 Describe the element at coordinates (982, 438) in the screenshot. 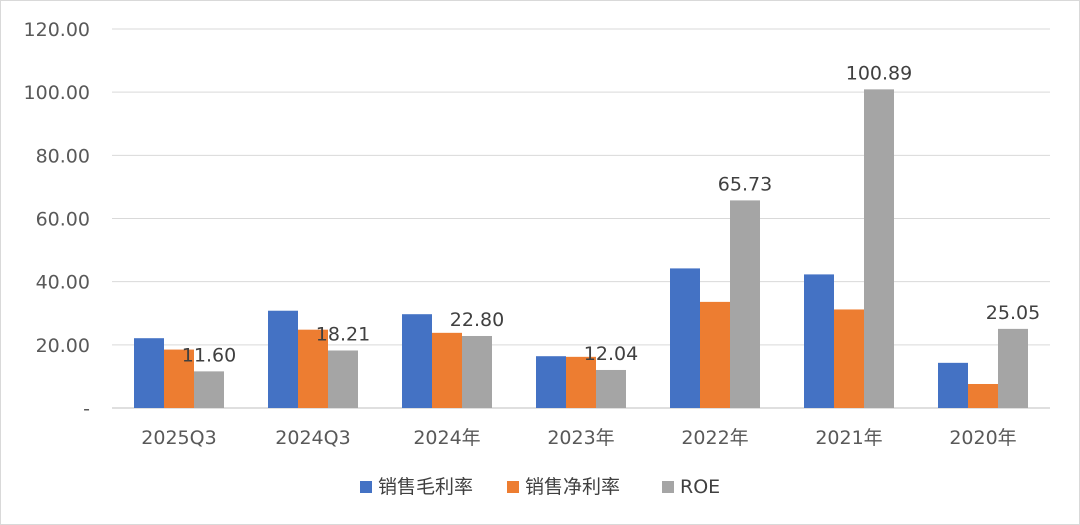

I see `x-category-label: 2020年` at that location.